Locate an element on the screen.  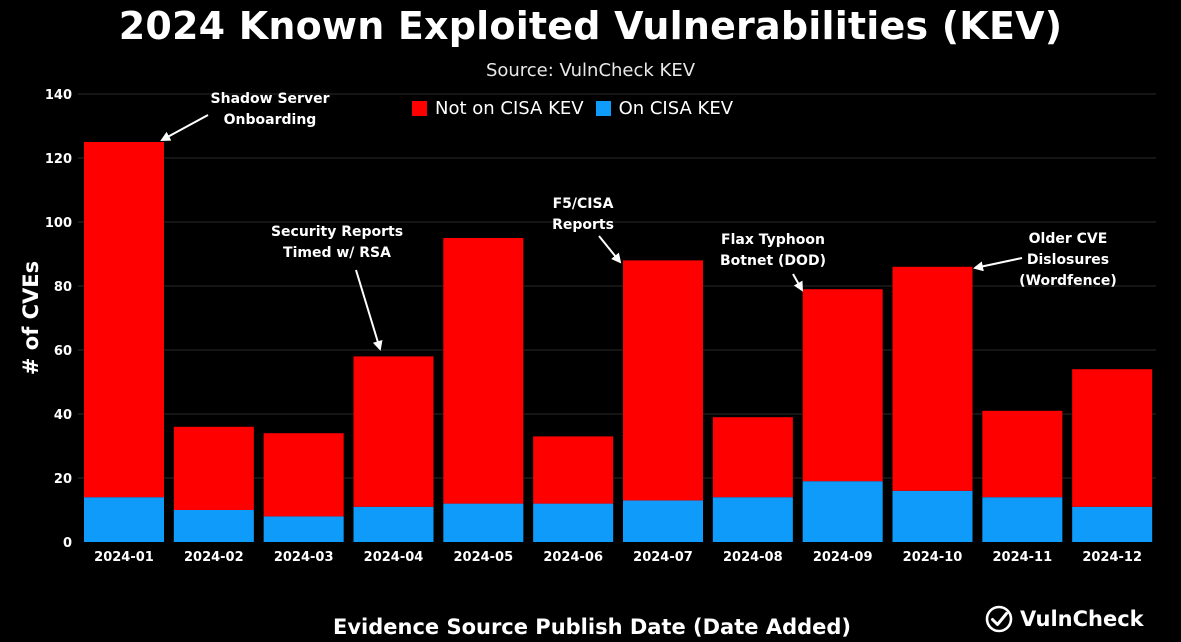
legend-item-on-kev: On CISA KEV is located at coordinates (664, 108).